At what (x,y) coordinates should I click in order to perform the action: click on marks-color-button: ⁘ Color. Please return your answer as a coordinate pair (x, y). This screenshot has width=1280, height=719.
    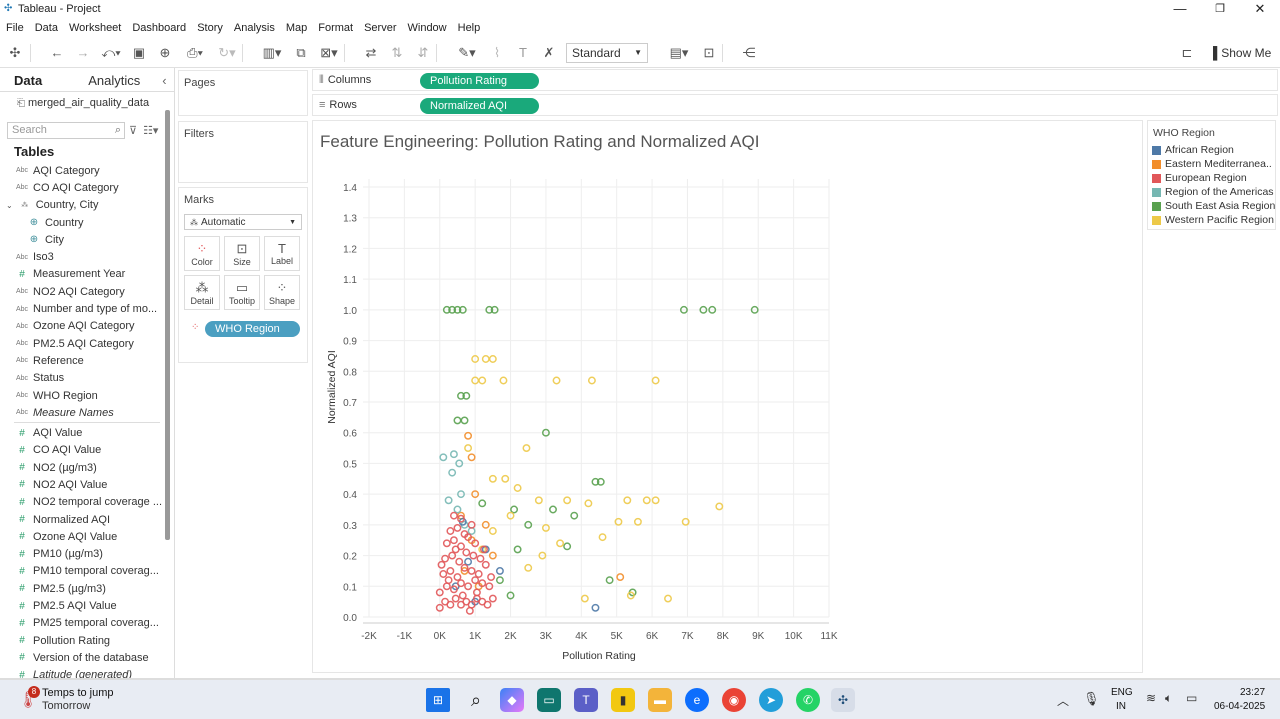
    Looking at the image, I should click on (202, 253).